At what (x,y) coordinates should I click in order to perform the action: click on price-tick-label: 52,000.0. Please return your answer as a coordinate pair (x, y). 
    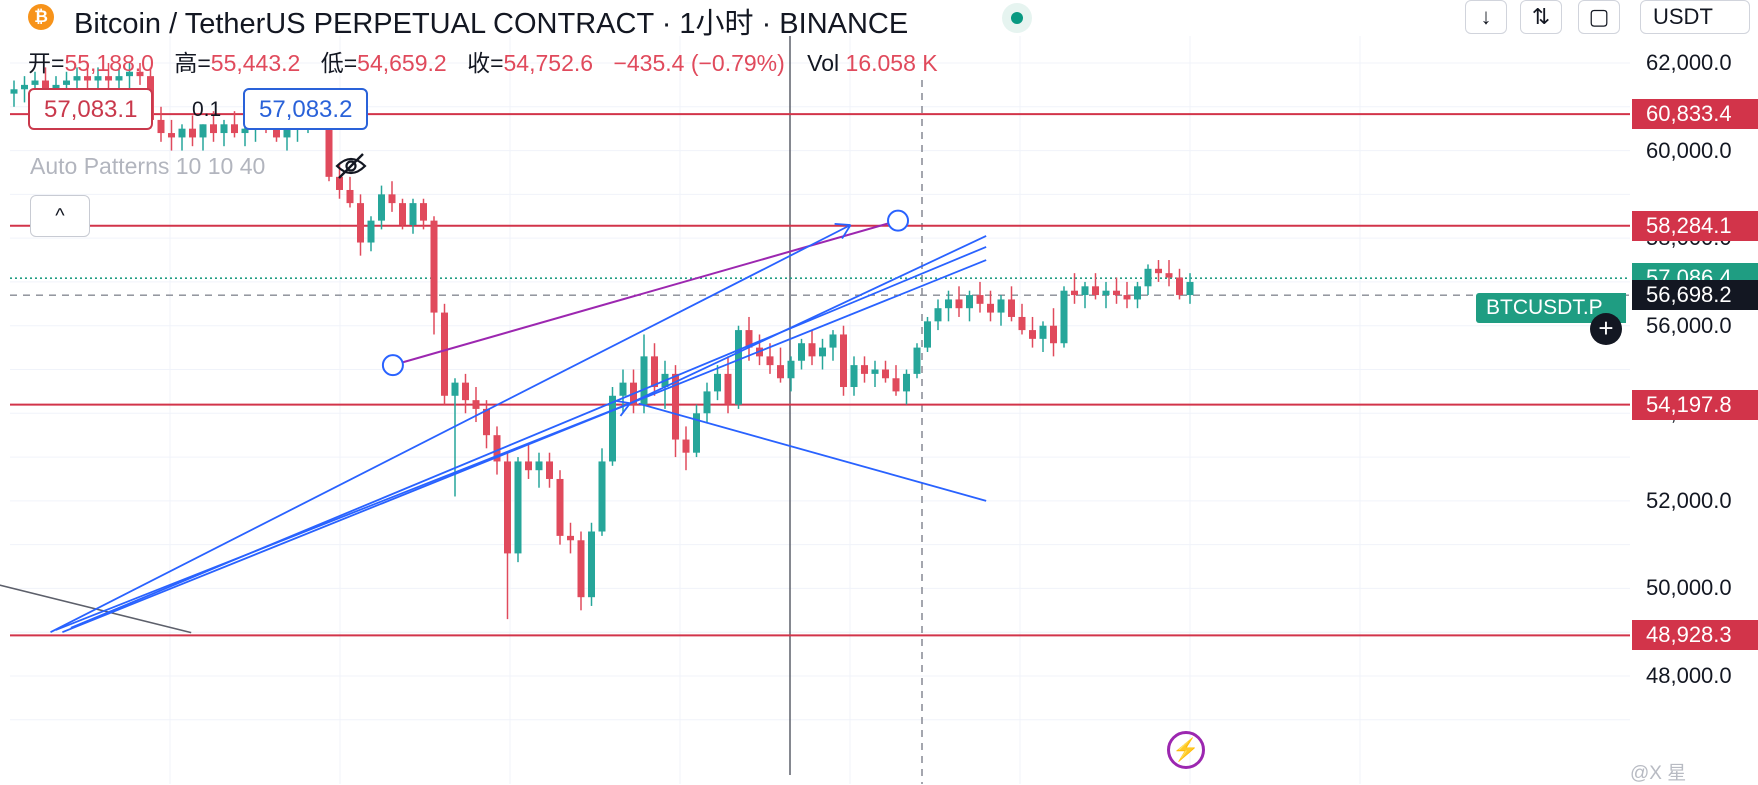
    Looking at the image, I should click on (1689, 500).